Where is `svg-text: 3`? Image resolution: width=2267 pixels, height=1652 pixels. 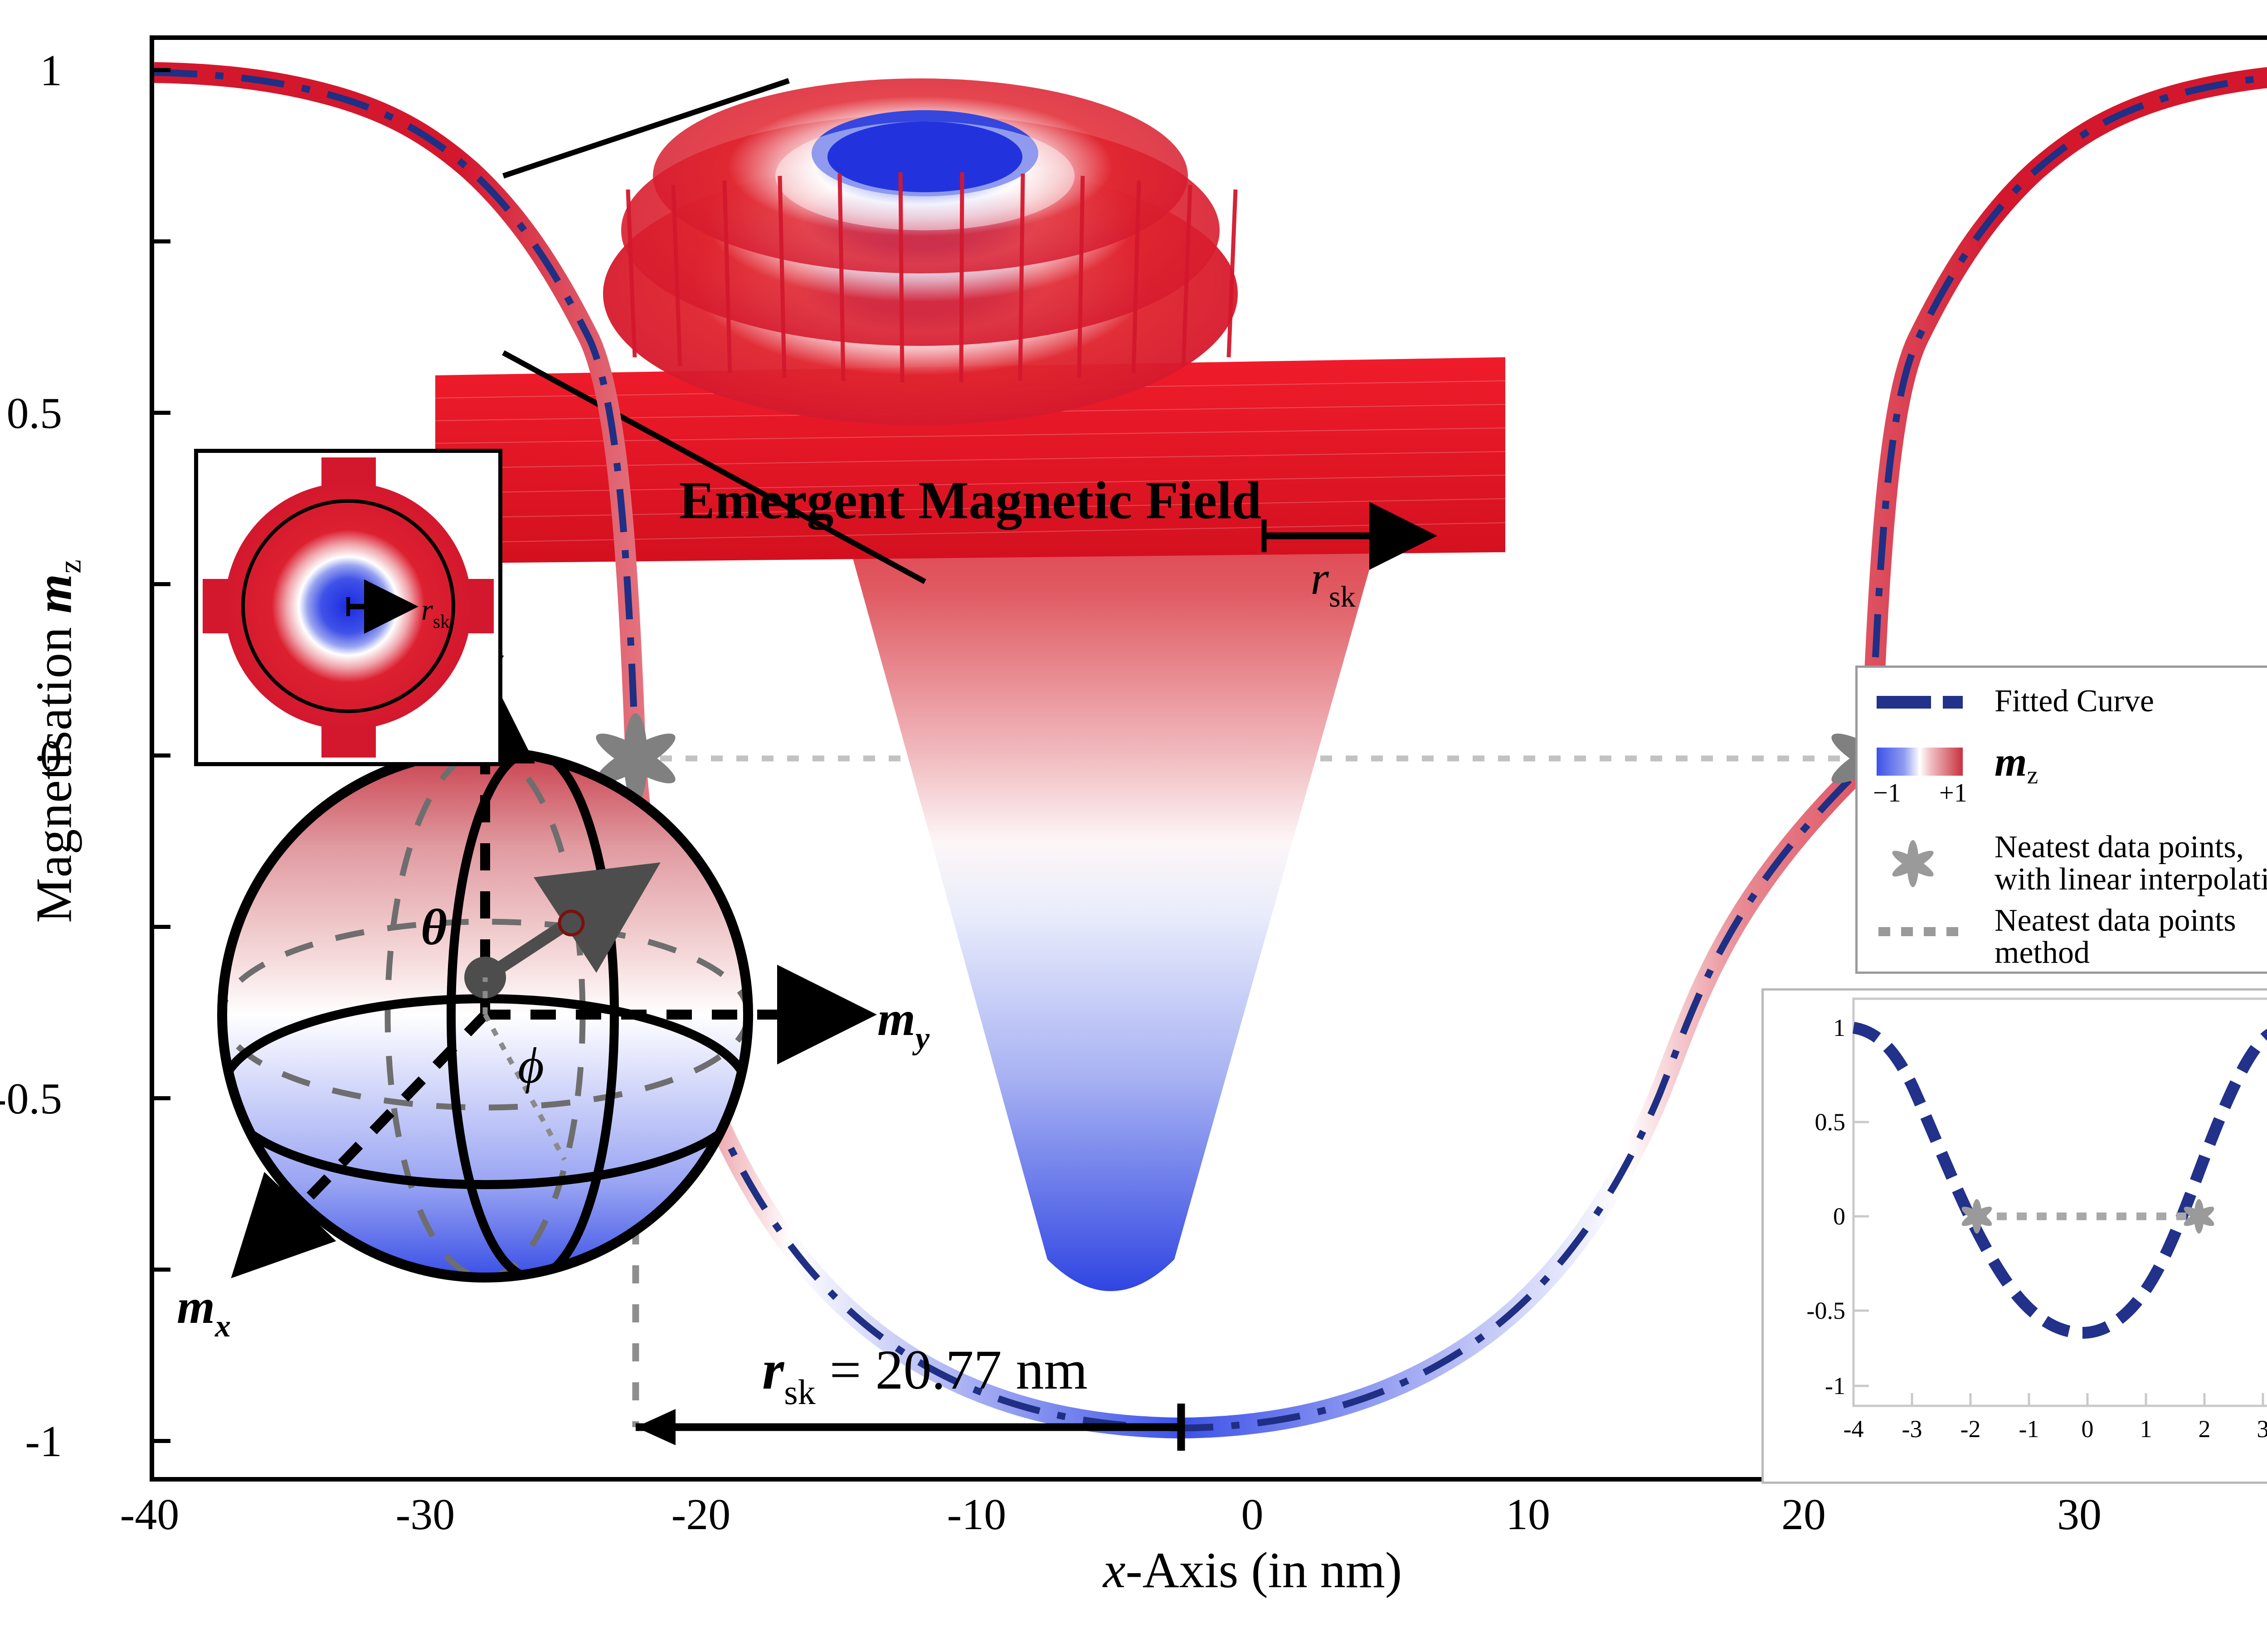
svg-text: 3 is located at coordinates (2262, 1429).